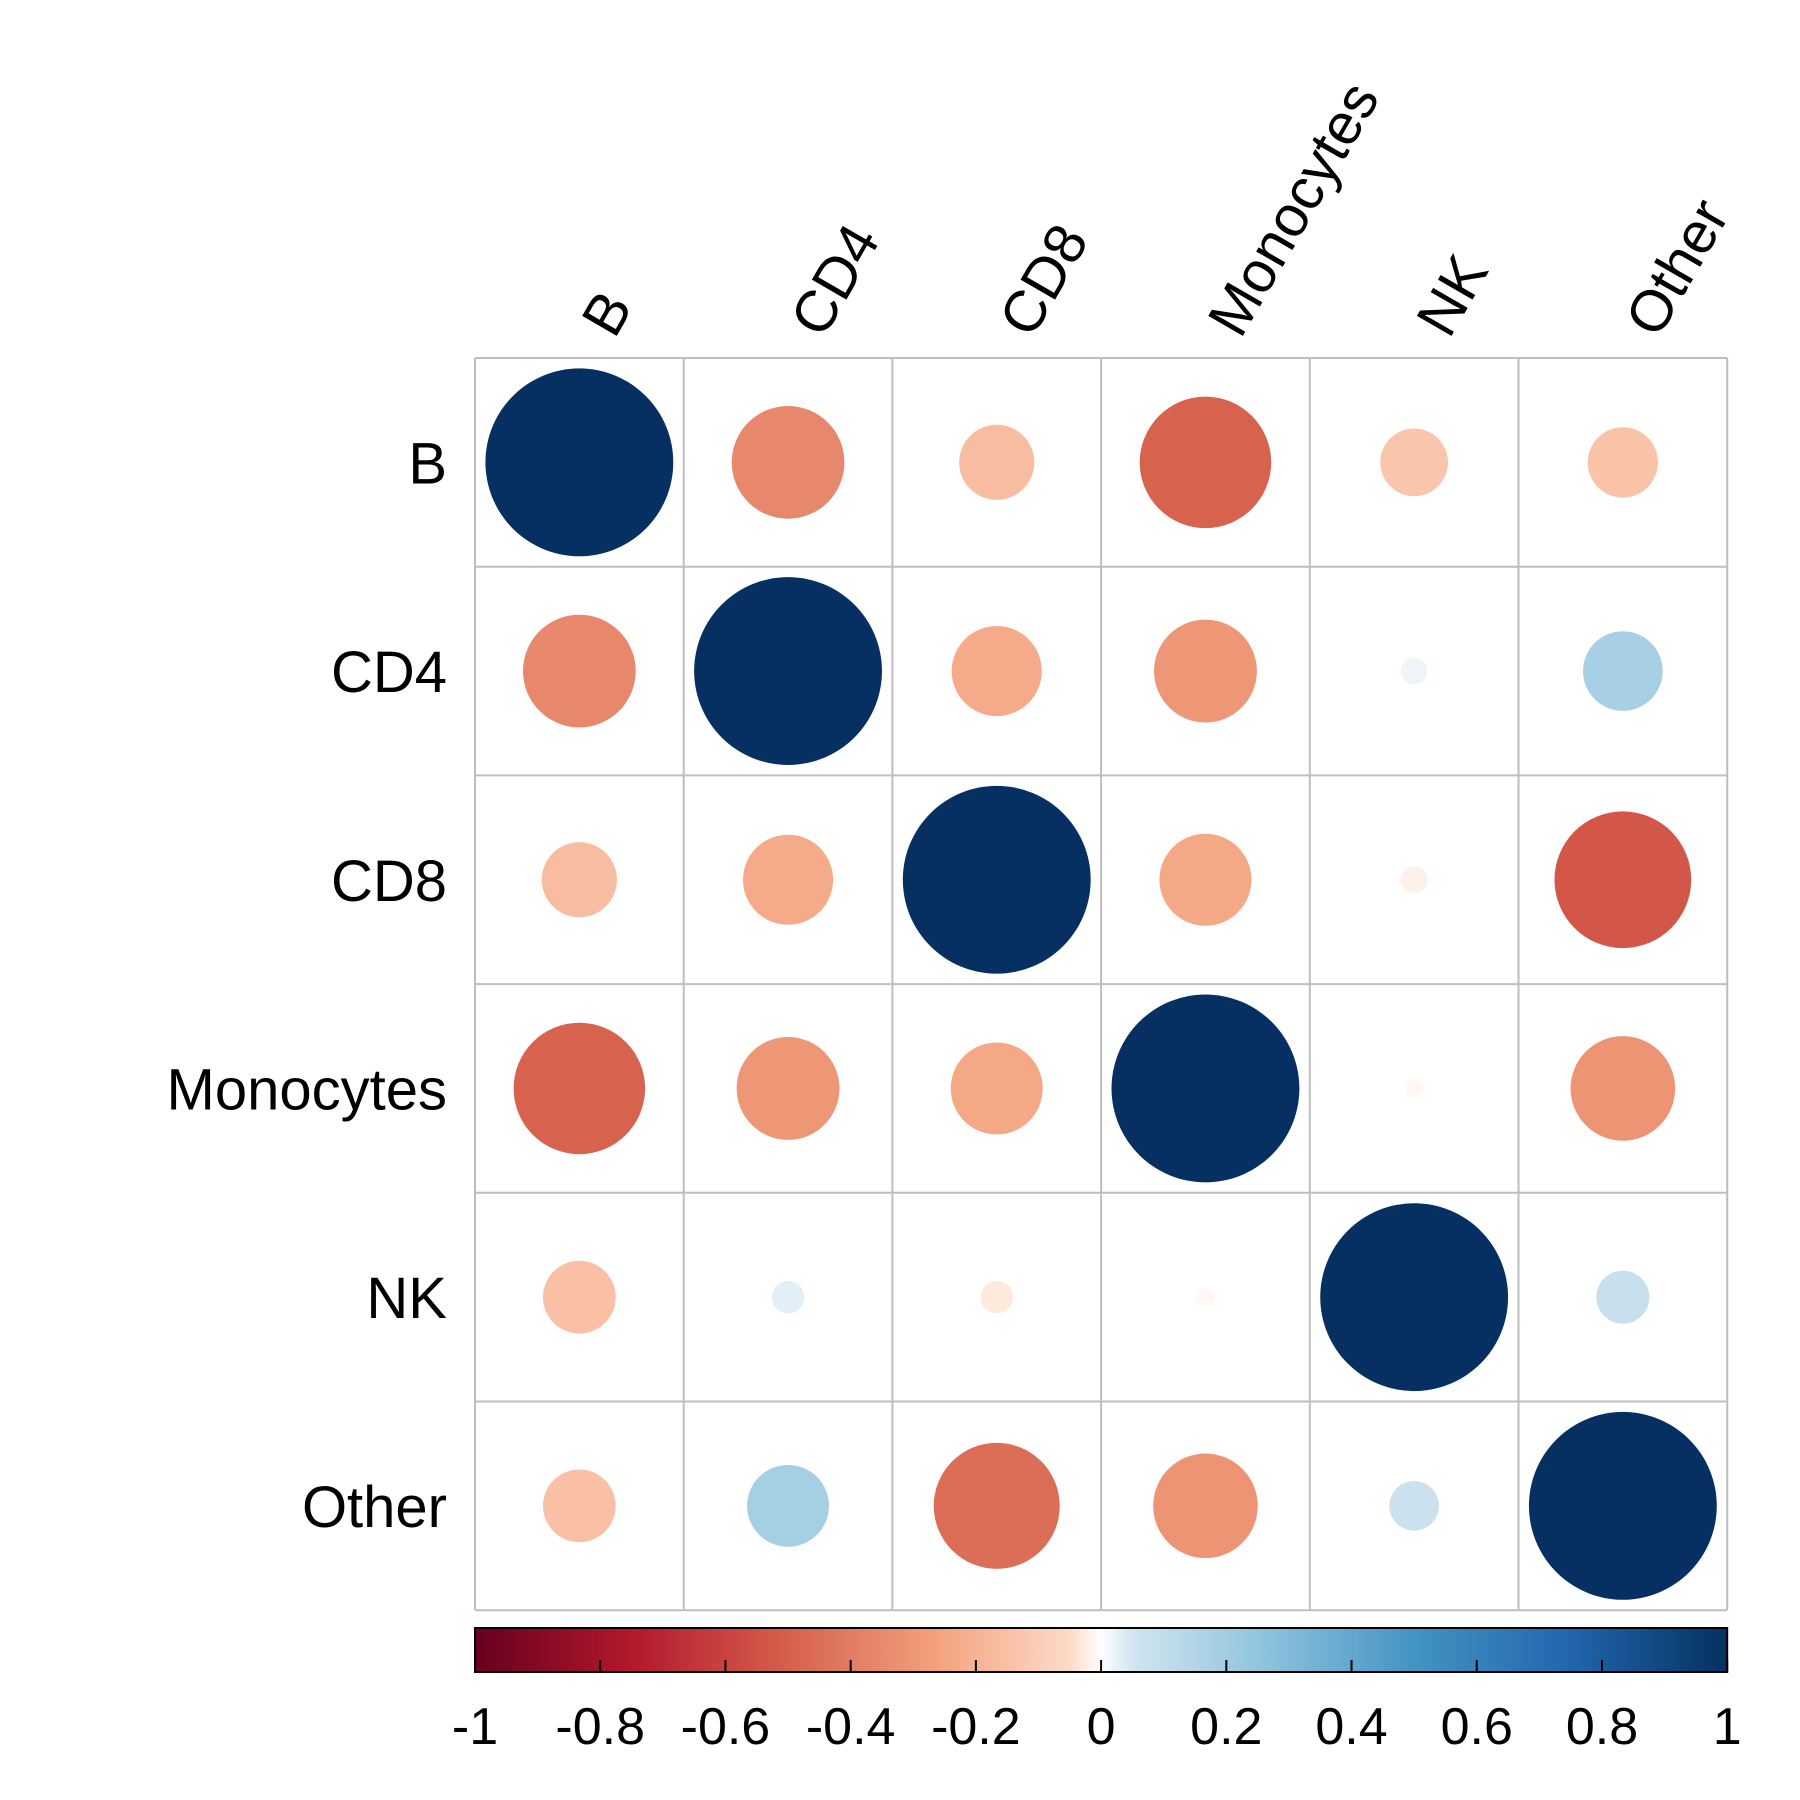  Describe the element at coordinates (997, 1297) in the screenshot. I see `correlation-circle-nk-cd8` at that location.